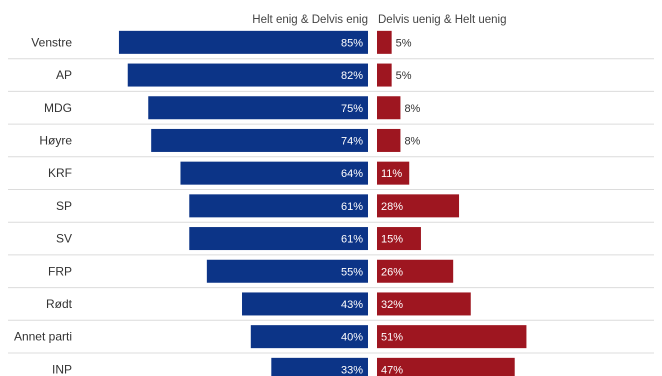 The height and width of the screenshot is (376, 662). Describe the element at coordinates (442, 20) in the screenshot. I see `legend-right-label: Delvis uenig & Helt uenig` at that location.